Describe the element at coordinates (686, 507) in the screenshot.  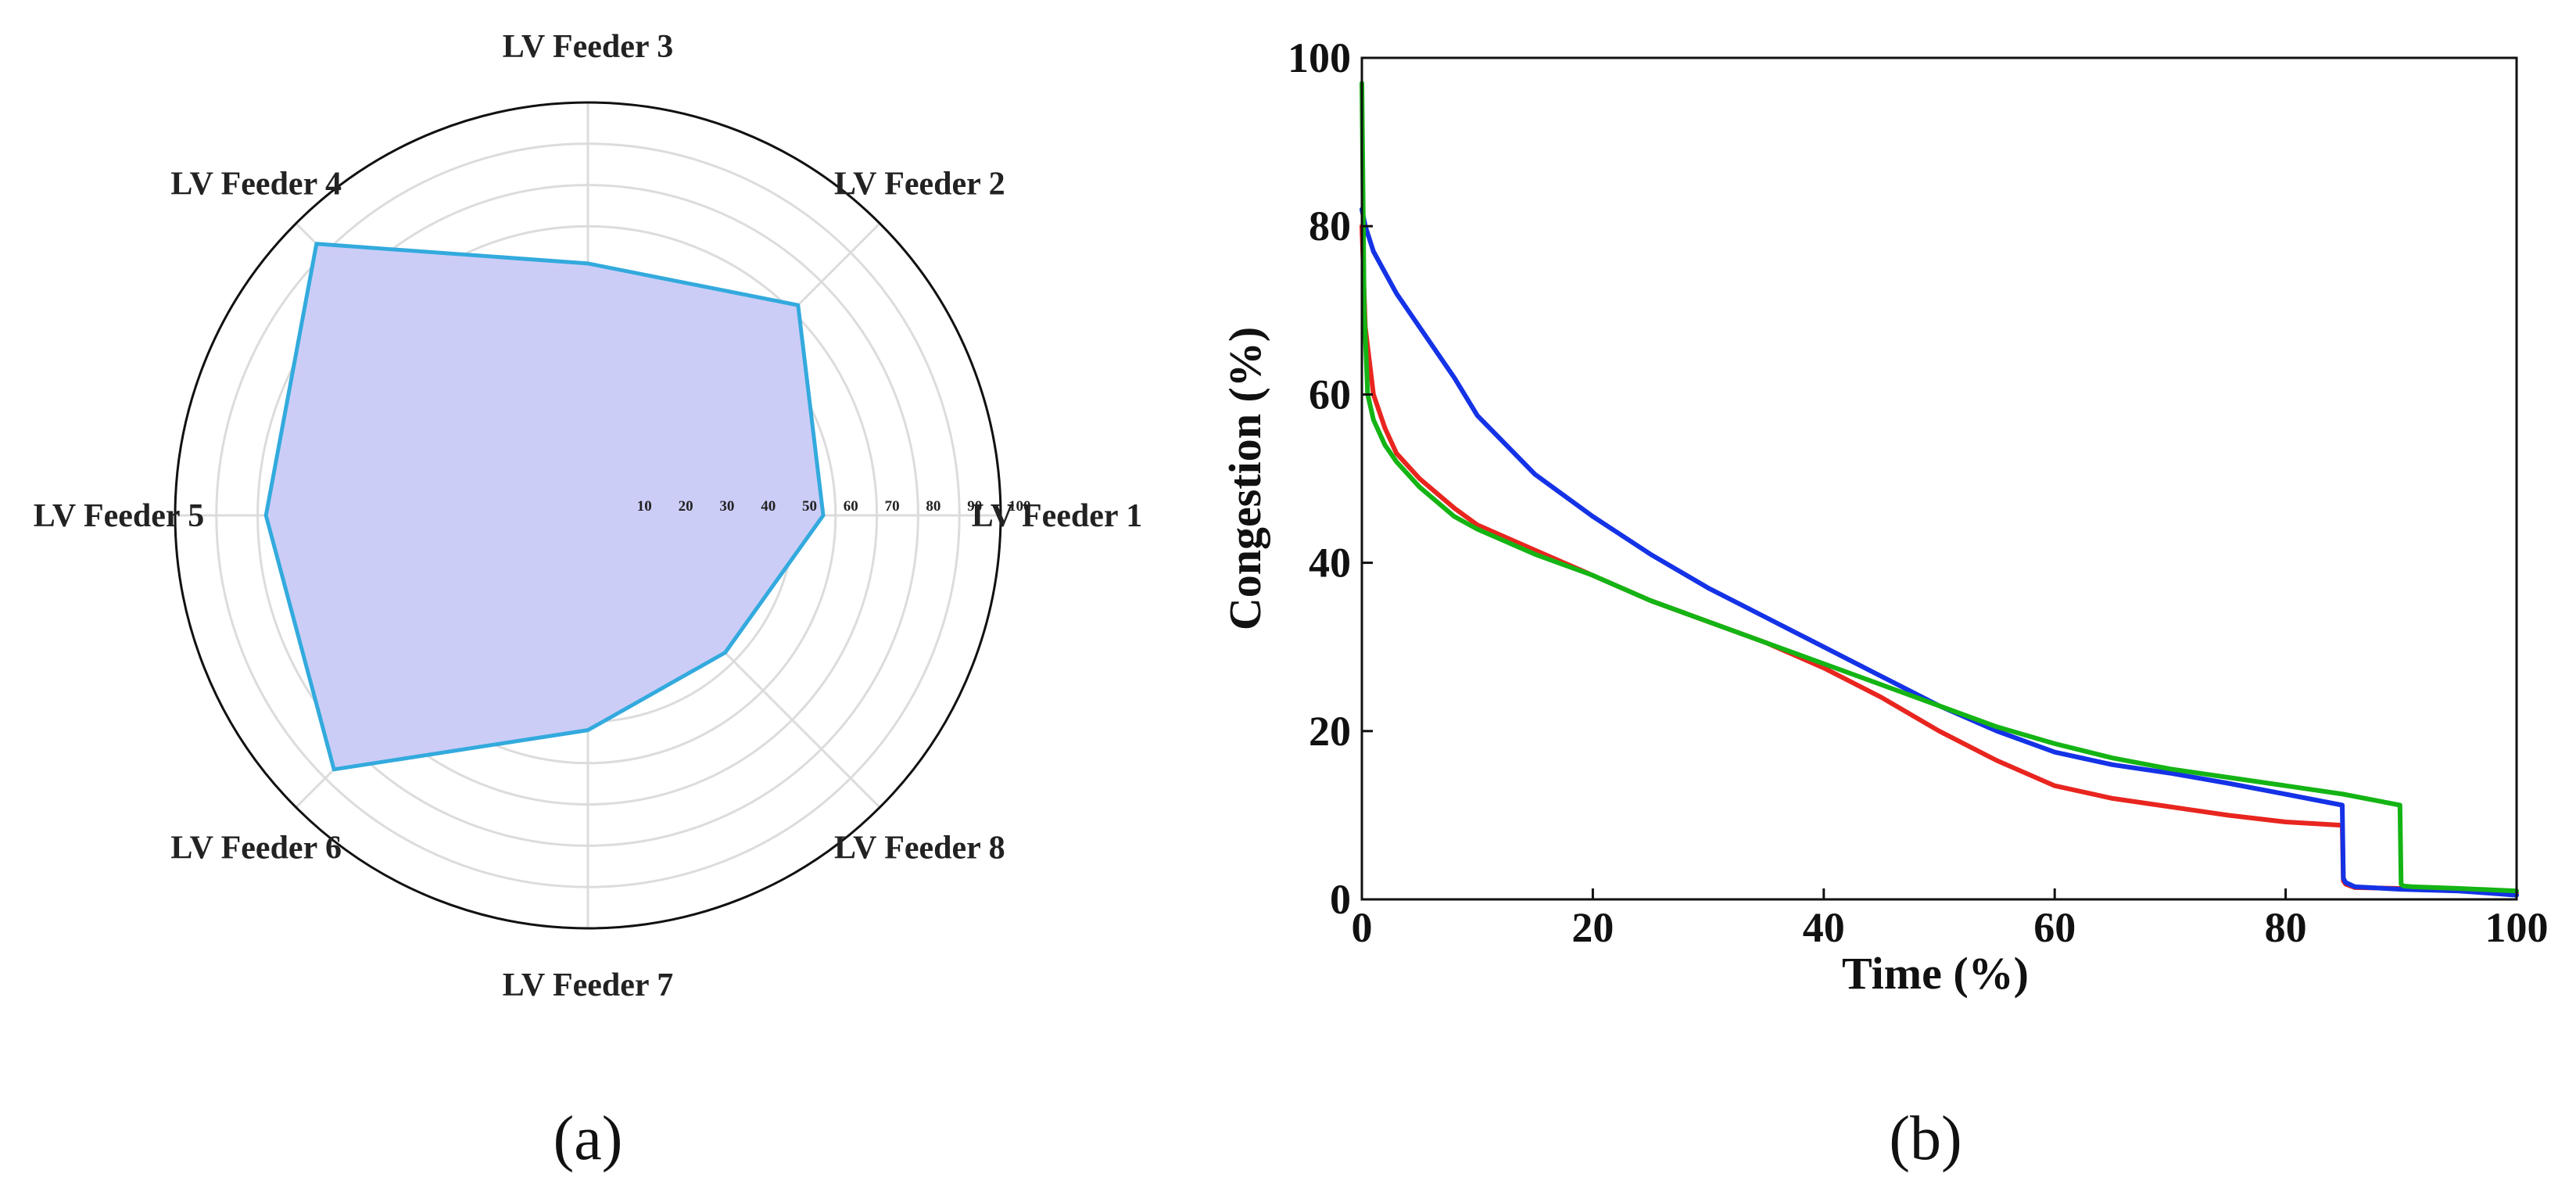
I see `radar-tick-label: 20` at that location.